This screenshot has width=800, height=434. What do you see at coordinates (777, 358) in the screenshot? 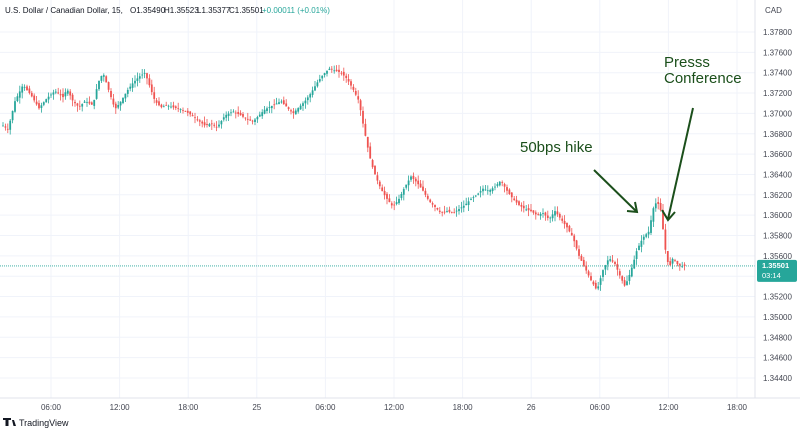
I see `y-tick-label: 1.34600` at bounding box center [777, 358].